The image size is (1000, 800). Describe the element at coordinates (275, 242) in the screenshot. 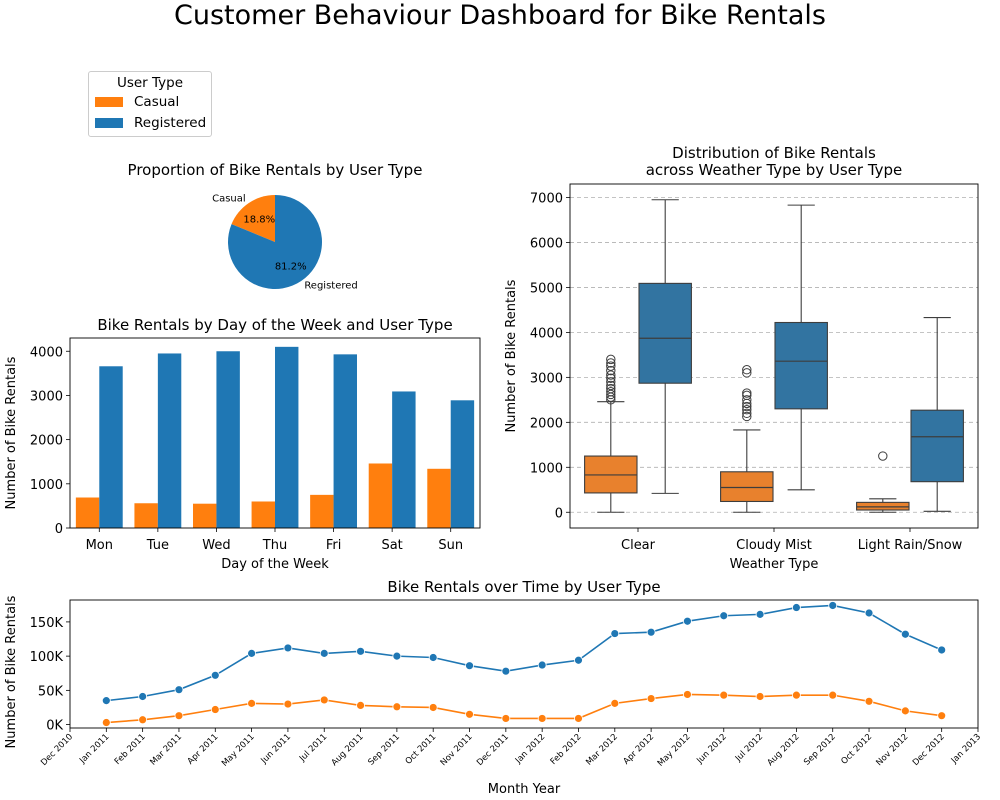

I see `pie-slice-registered` at that location.